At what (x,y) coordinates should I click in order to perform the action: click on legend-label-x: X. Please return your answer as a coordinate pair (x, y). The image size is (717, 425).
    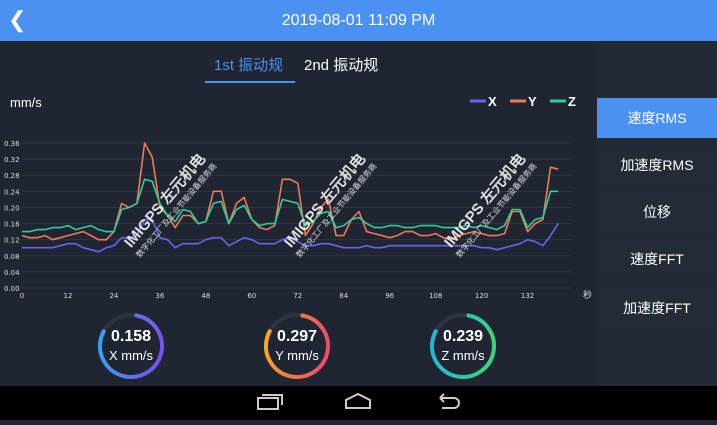
    Looking at the image, I should click on (492, 101).